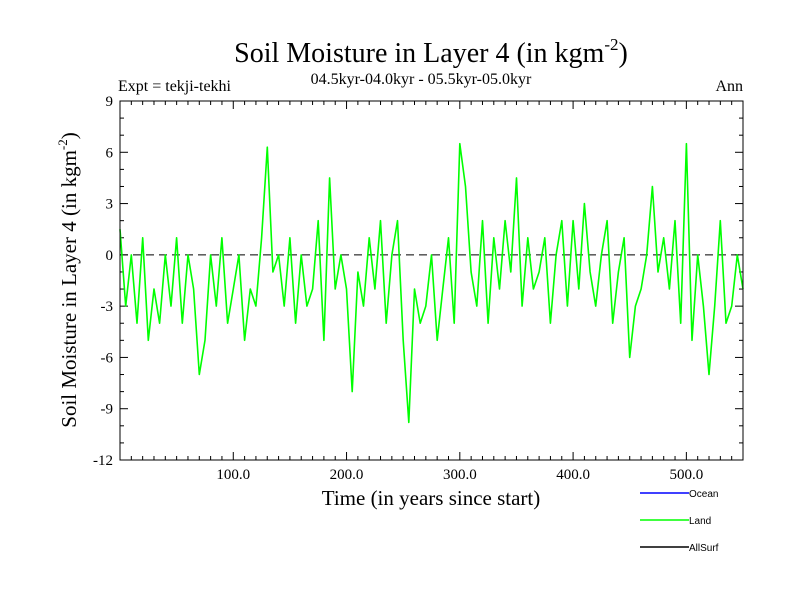  What do you see at coordinates (431, 498) in the screenshot?
I see `x-axis-label: Time (in years since start)` at bounding box center [431, 498].